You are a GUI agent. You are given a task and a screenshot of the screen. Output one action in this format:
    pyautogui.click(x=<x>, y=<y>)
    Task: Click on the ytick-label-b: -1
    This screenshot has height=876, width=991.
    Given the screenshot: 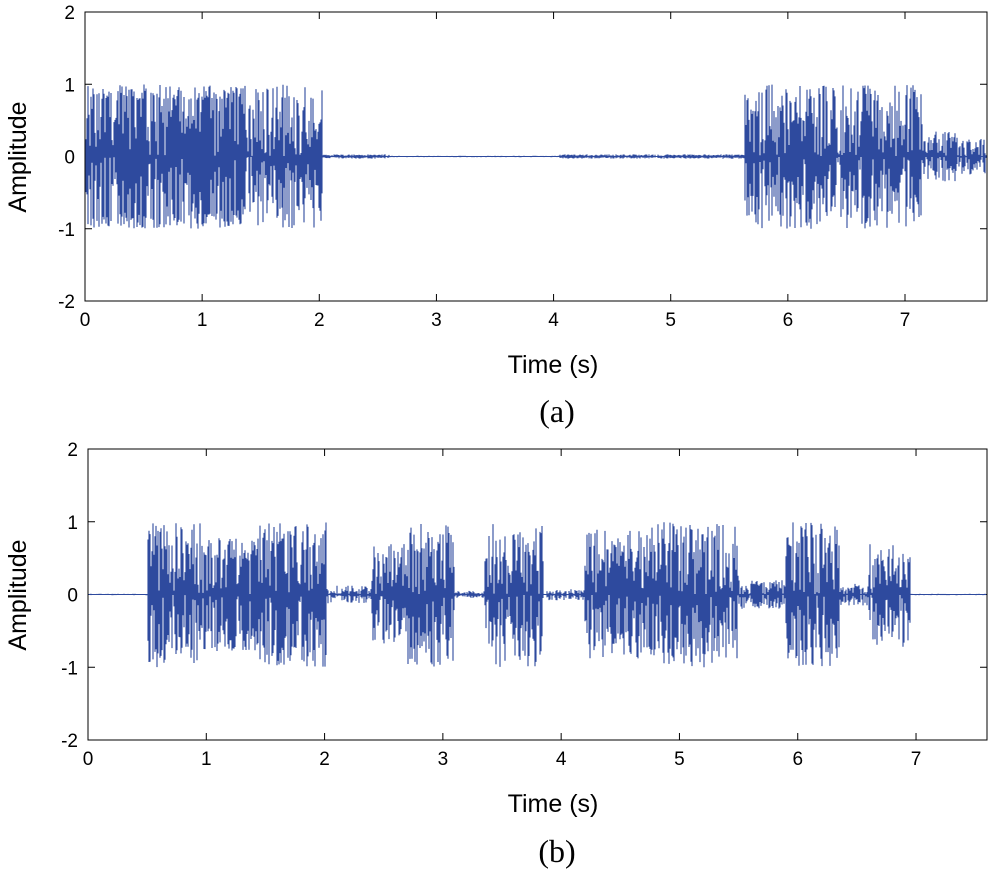 What is the action you would take?
    pyautogui.click(x=69, y=668)
    